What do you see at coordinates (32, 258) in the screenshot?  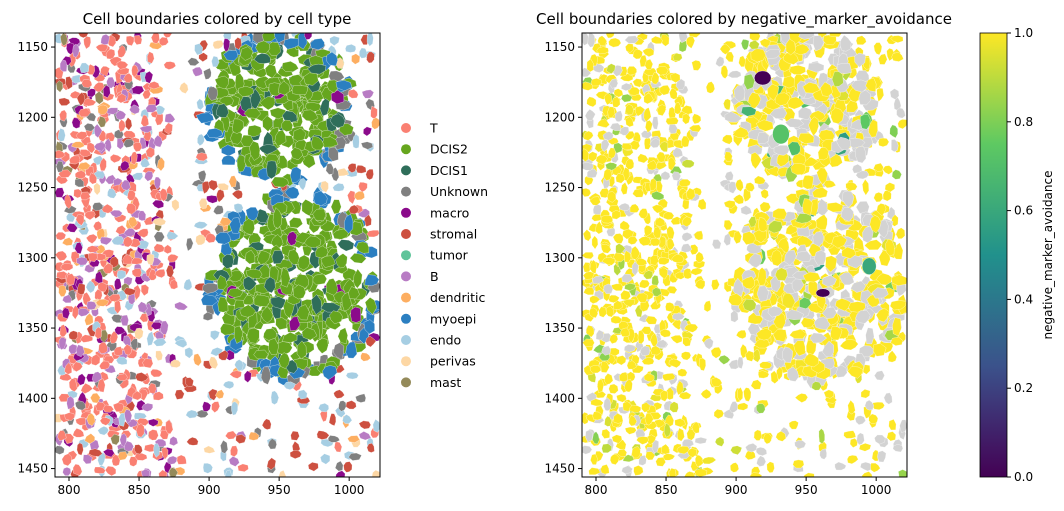 I see `left-ytick-label: 1300` at bounding box center [32, 258].